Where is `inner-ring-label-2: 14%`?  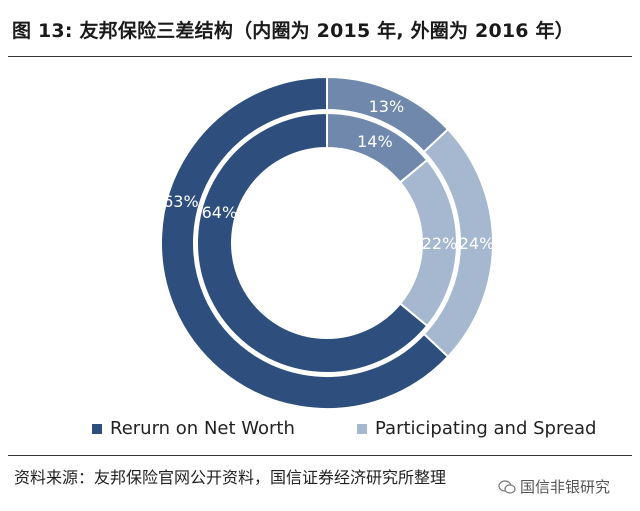 inner-ring-label-2: 14% is located at coordinates (375, 141).